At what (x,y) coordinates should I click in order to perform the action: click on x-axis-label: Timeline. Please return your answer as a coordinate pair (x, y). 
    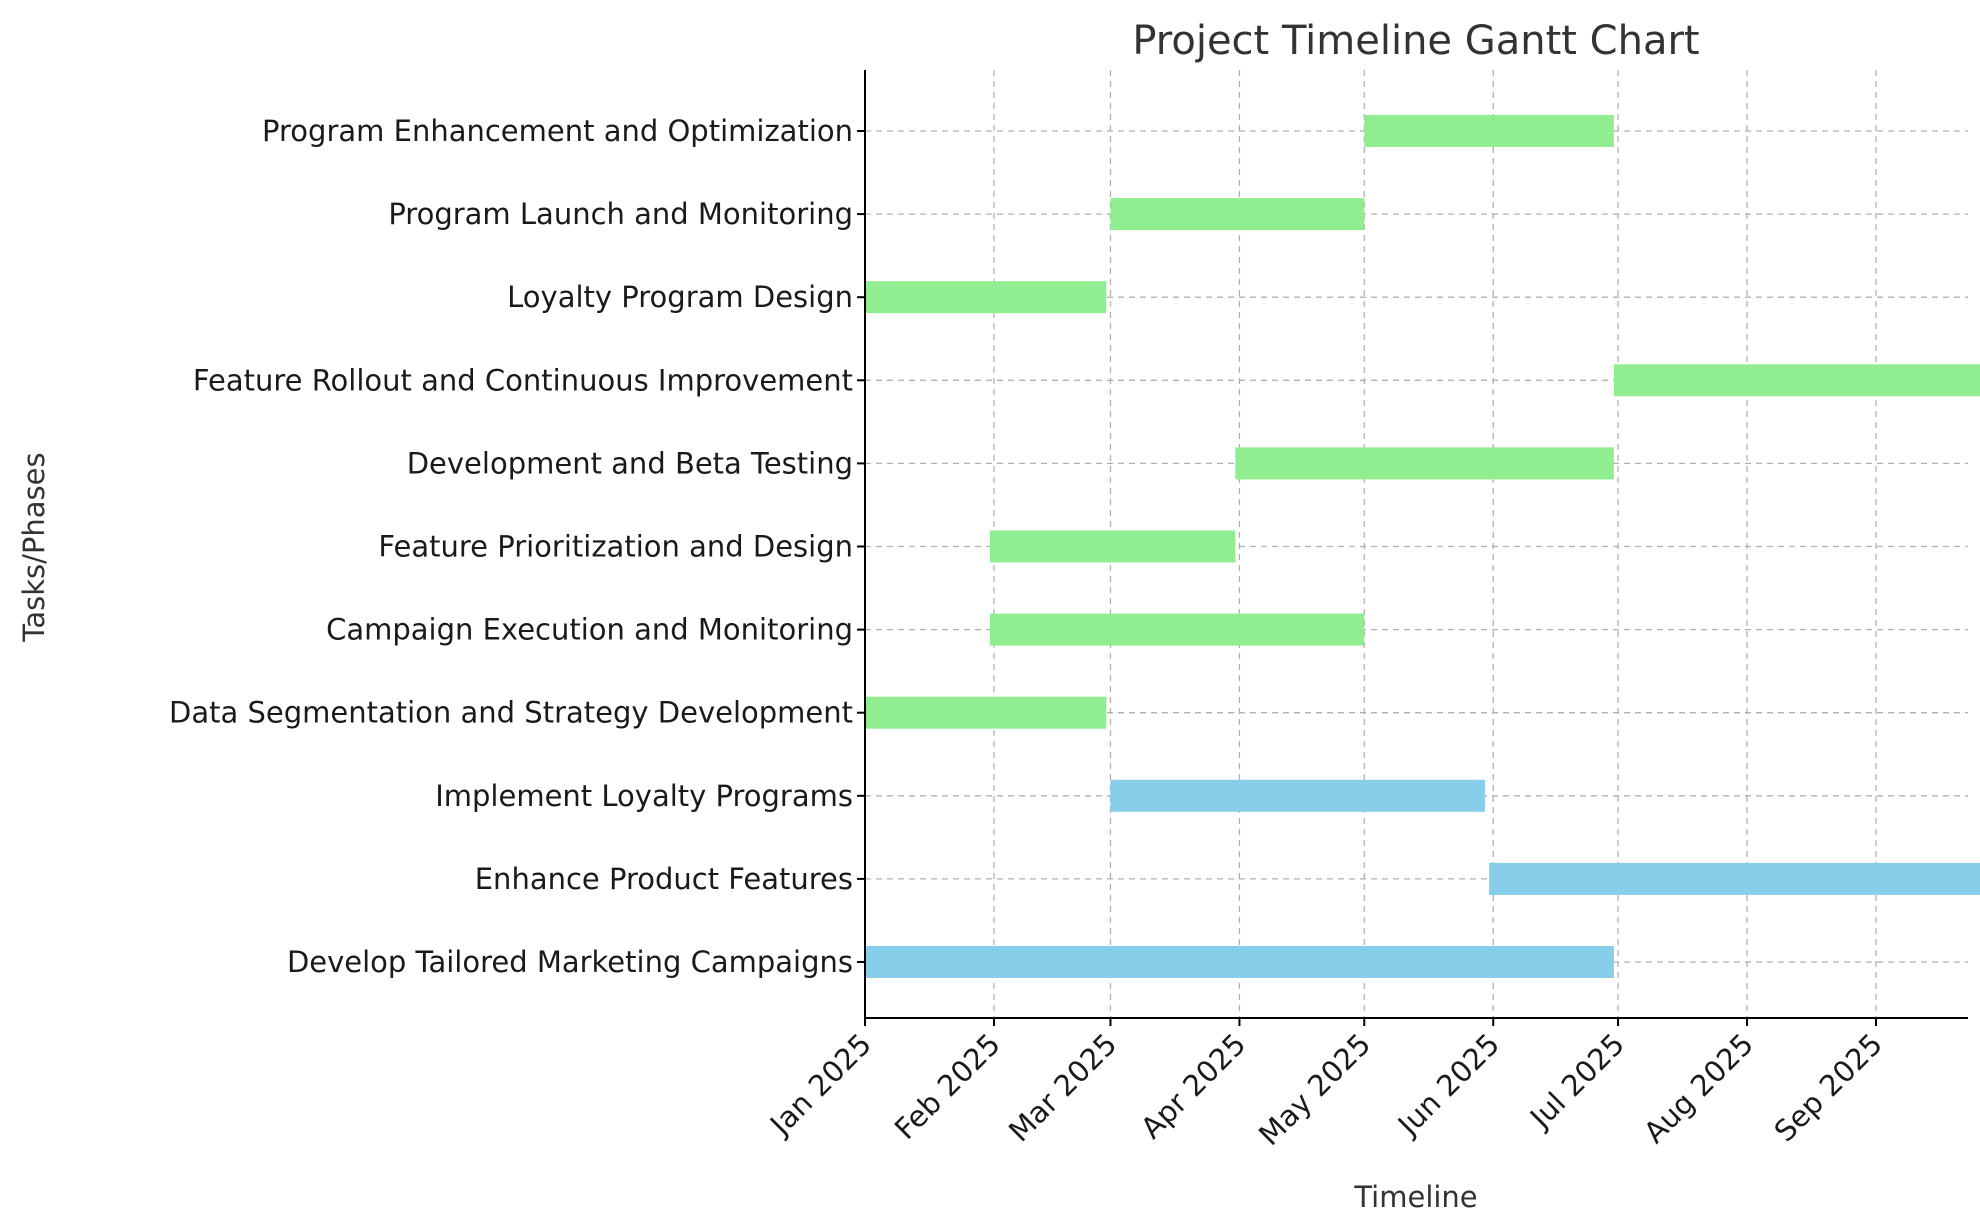
    Looking at the image, I should click on (1415, 1197).